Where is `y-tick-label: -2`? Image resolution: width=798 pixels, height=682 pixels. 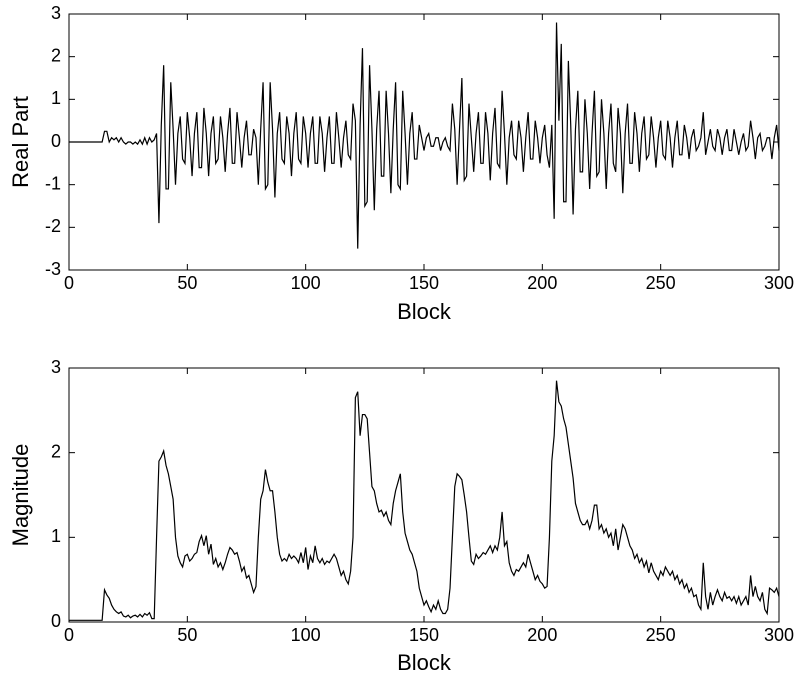
y-tick-label: -2 is located at coordinates (53, 226).